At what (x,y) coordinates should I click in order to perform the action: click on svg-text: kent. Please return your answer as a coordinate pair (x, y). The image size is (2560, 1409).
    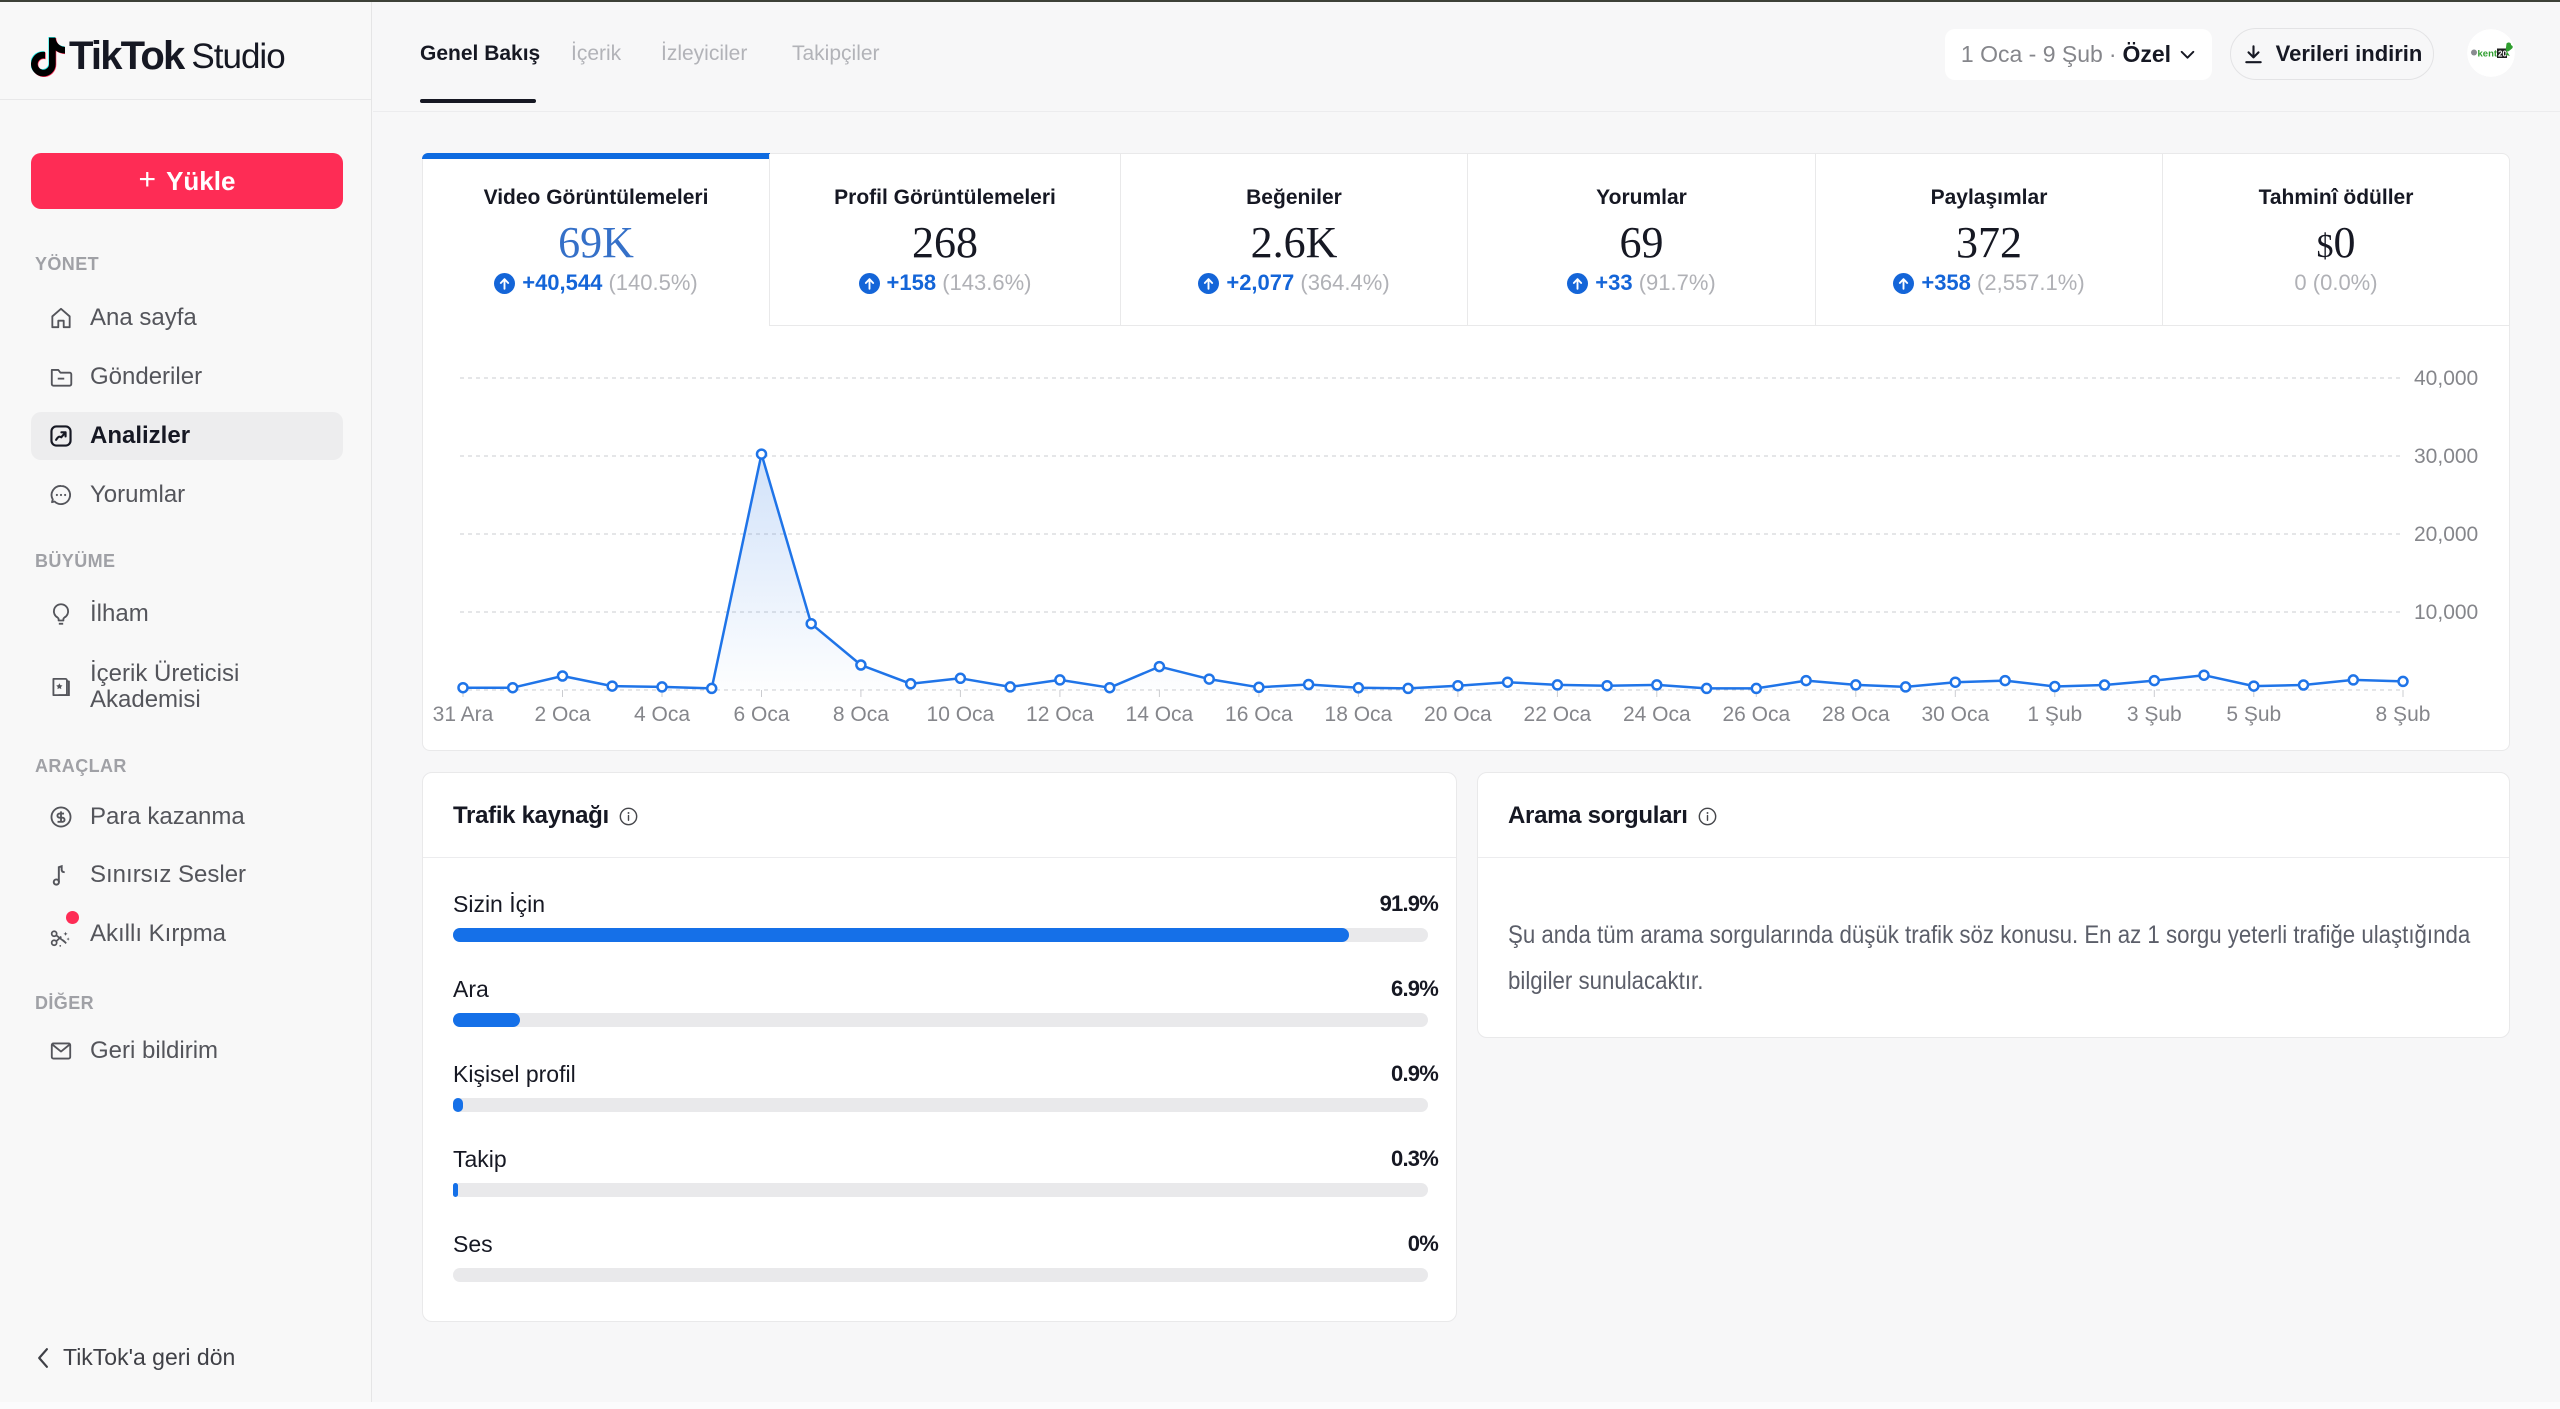
    Looking at the image, I should click on (2488, 54).